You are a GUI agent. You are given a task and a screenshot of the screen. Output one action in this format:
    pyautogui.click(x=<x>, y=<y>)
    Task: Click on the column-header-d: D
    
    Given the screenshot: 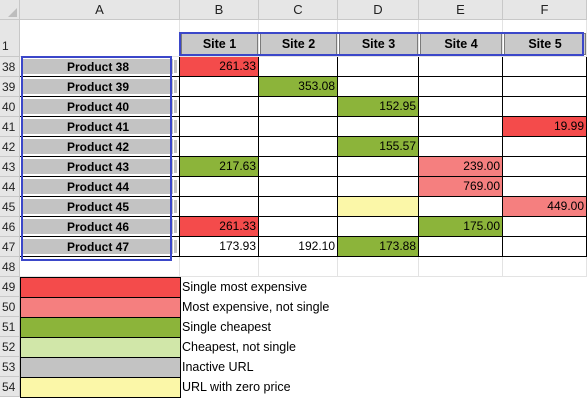 What is the action you would take?
    pyautogui.click(x=378, y=10)
    